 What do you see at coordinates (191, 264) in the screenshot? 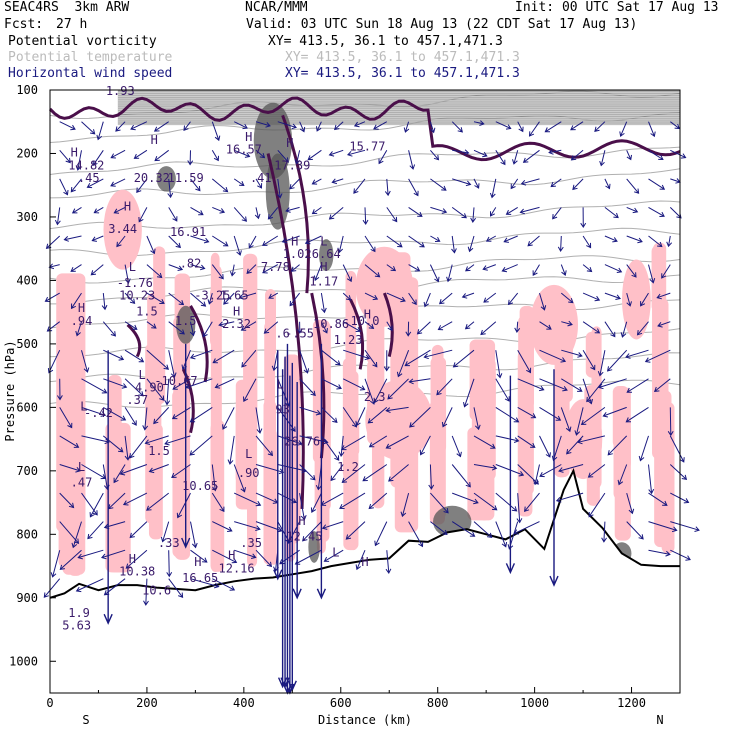
I see `contour-label: .82` at bounding box center [191, 264].